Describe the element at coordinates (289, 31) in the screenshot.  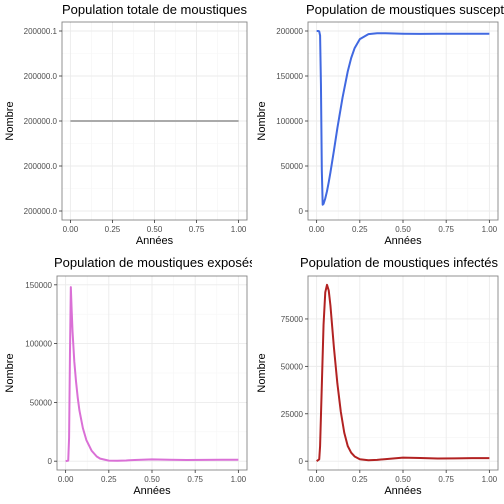
I see `y-tick-label: 200000` at that location.